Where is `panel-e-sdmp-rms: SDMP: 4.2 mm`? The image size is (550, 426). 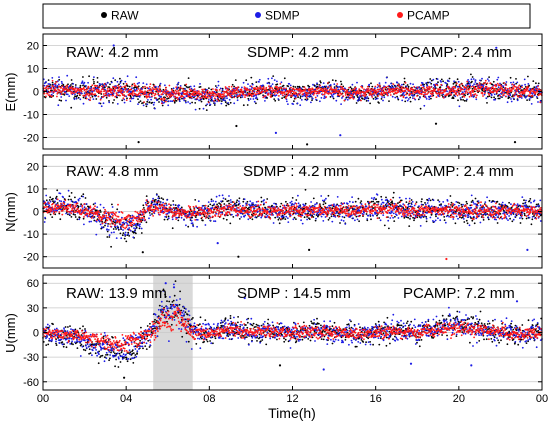
panel-e-sdmp-rms: SDMP: 4.2 mm is located at coordinates (298, 52).